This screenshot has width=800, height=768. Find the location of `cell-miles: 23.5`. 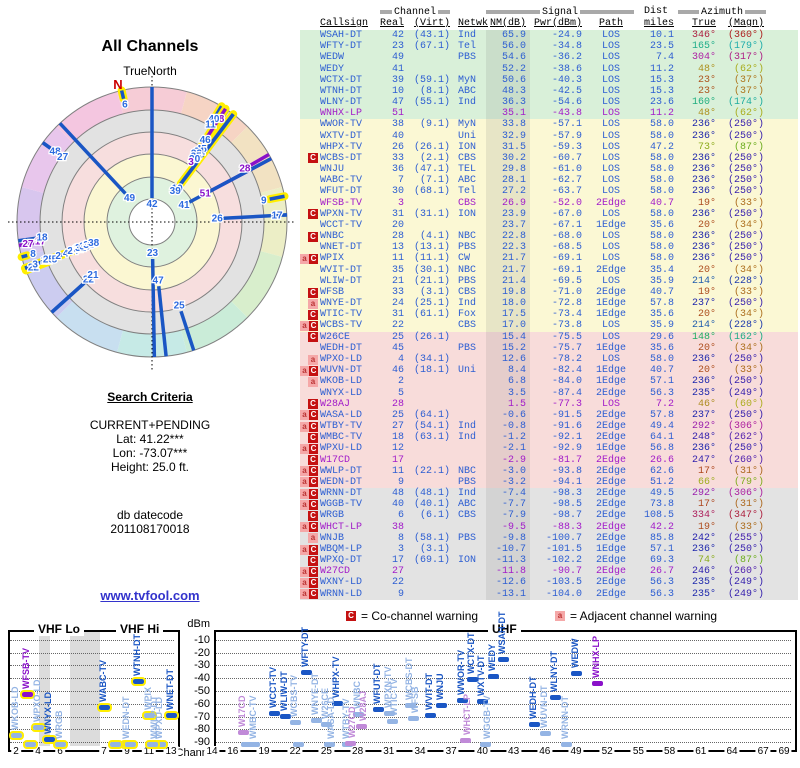

cell-miles: 23.5 is located at coordinates (661, 47).